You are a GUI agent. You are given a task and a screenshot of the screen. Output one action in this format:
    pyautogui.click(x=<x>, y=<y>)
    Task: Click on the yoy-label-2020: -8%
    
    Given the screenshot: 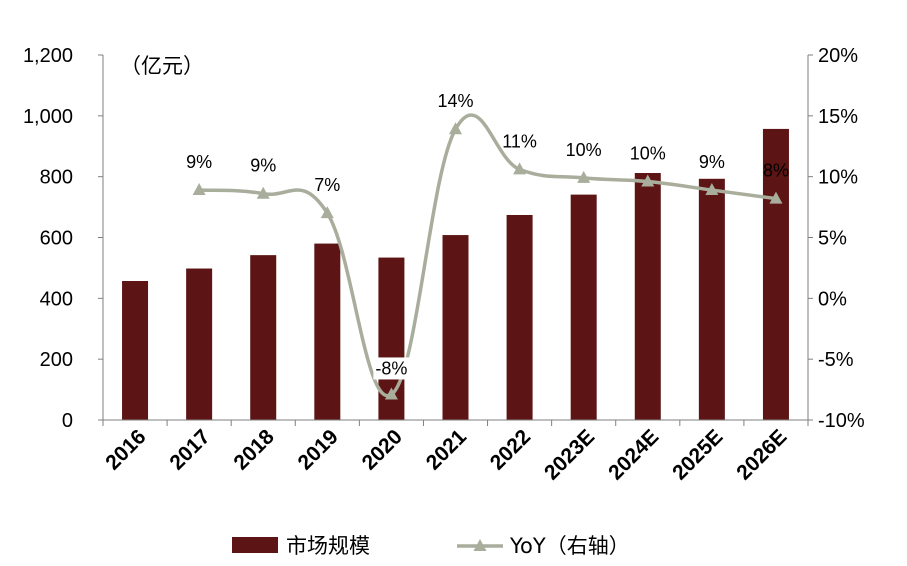 What is the action you would take?
    pyautogui.click(x=391, y=368)
    